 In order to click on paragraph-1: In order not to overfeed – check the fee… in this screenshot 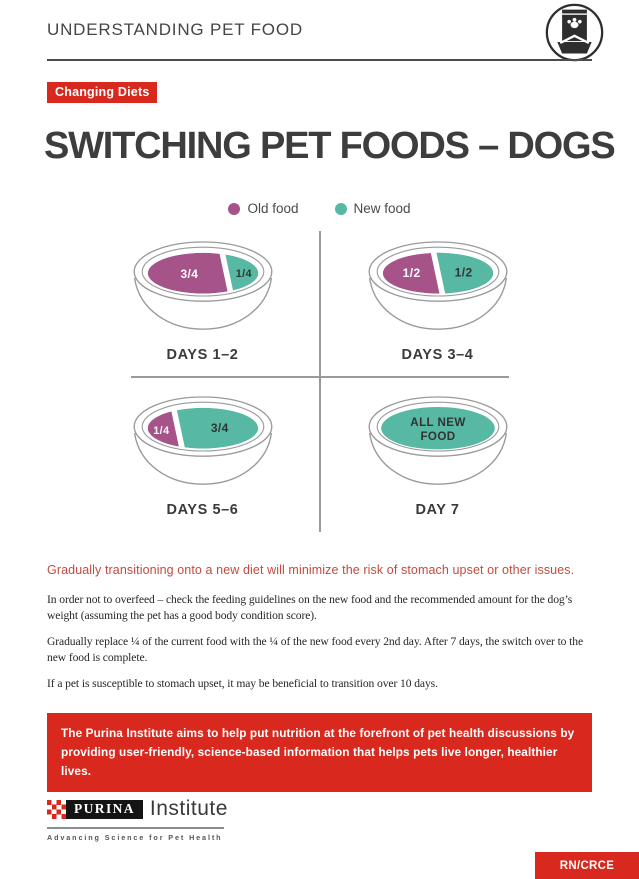, I will do `click(310, 608)`.